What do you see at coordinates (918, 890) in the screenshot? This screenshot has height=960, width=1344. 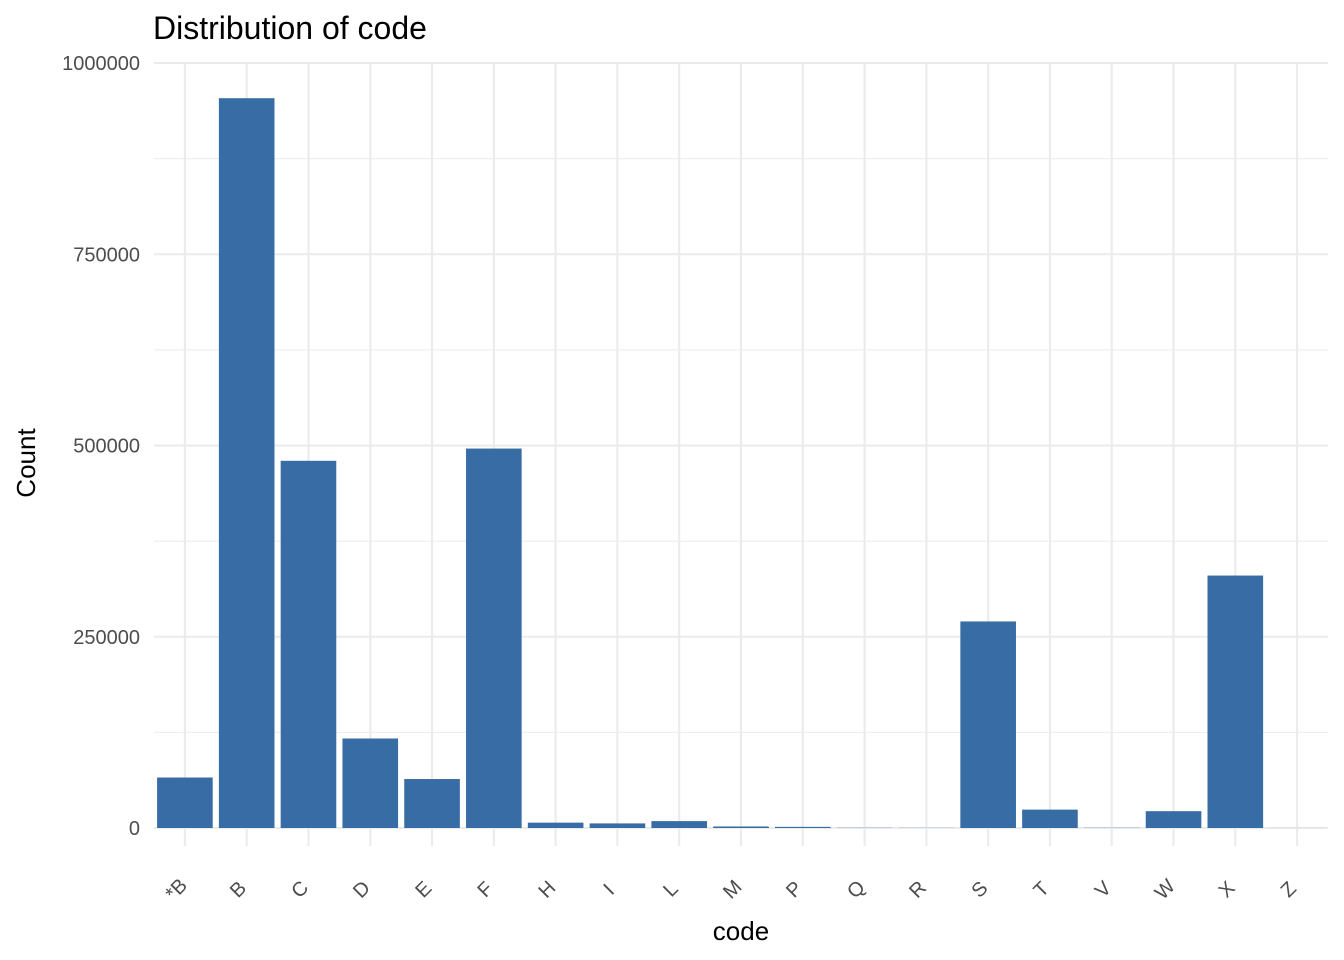 I see `x-tick-label: R` at bounding box center [918, 890].